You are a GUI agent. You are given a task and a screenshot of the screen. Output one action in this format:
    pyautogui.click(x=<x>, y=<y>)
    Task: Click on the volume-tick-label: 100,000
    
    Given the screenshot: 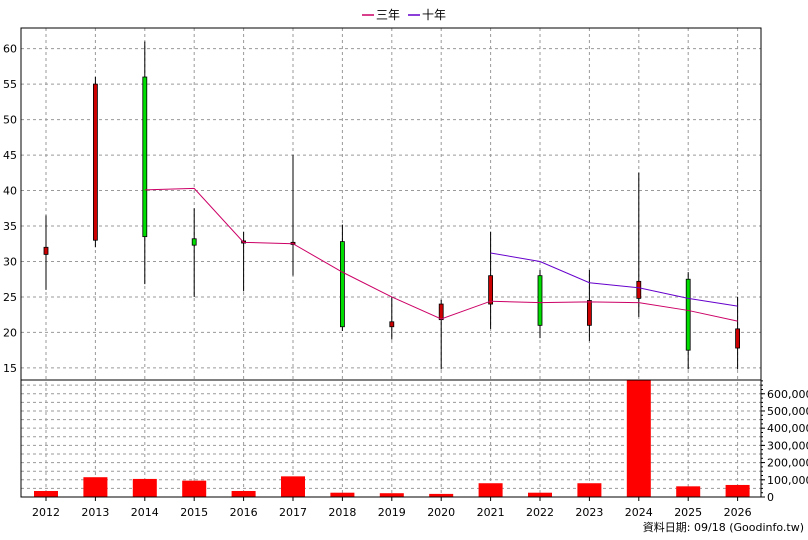 What is the action you would take?
    pyautogui.click(x=787, y=480)
    